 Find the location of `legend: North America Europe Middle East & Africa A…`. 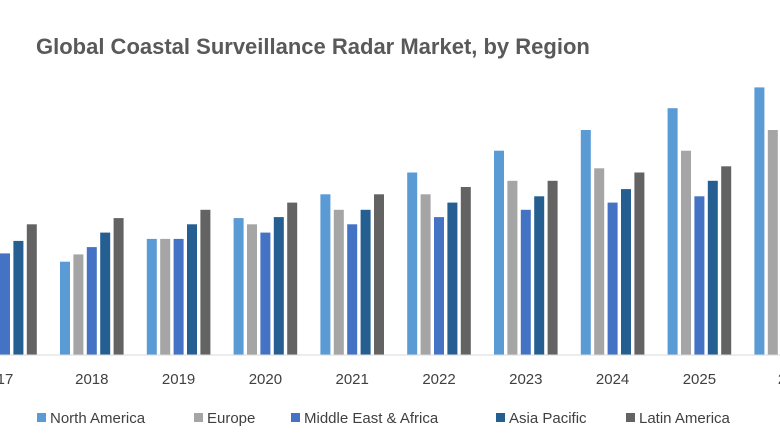

legend: North America Europe Middle East & Africa A… is located at coordinates (384, 418).